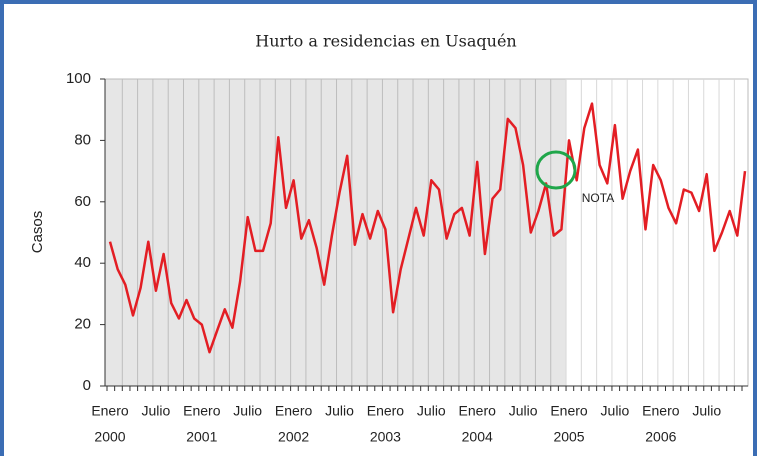 The image size is (757, 456). I want to click on y-tick-label: 60, so click(82, 201).